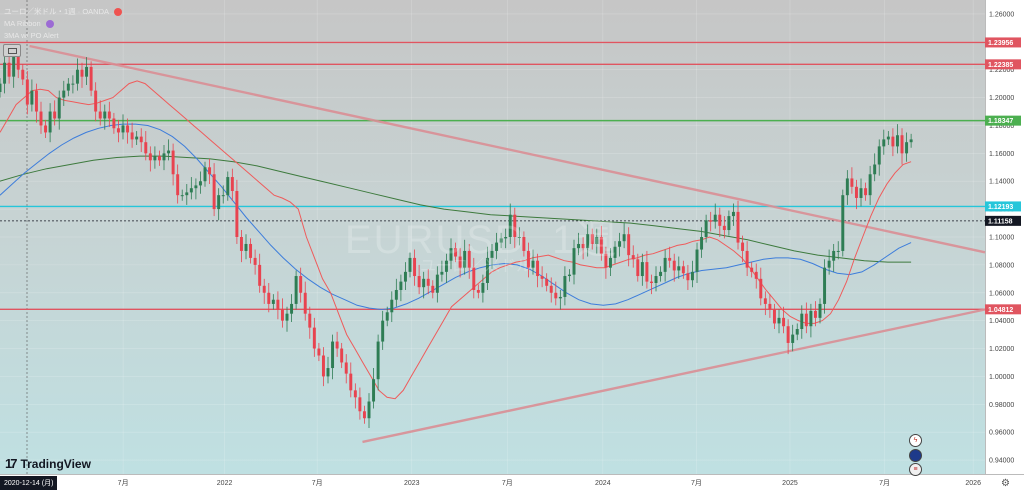 The height and width of the screenshot is (492, 1024). I want to click on time-tick-label: 2023, so click(412, 483).